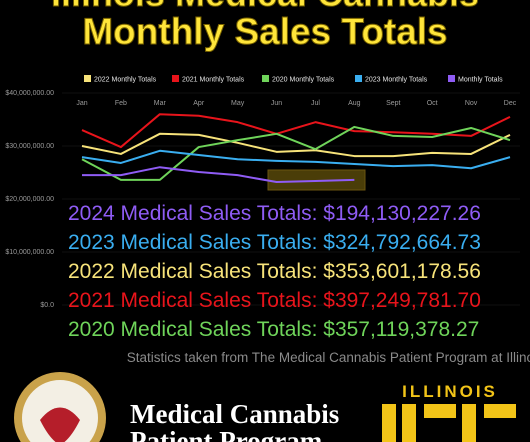 The width and height of the screenshot is (530, 442). I want to click on x-tick-label: Jan, so click(81, 103).